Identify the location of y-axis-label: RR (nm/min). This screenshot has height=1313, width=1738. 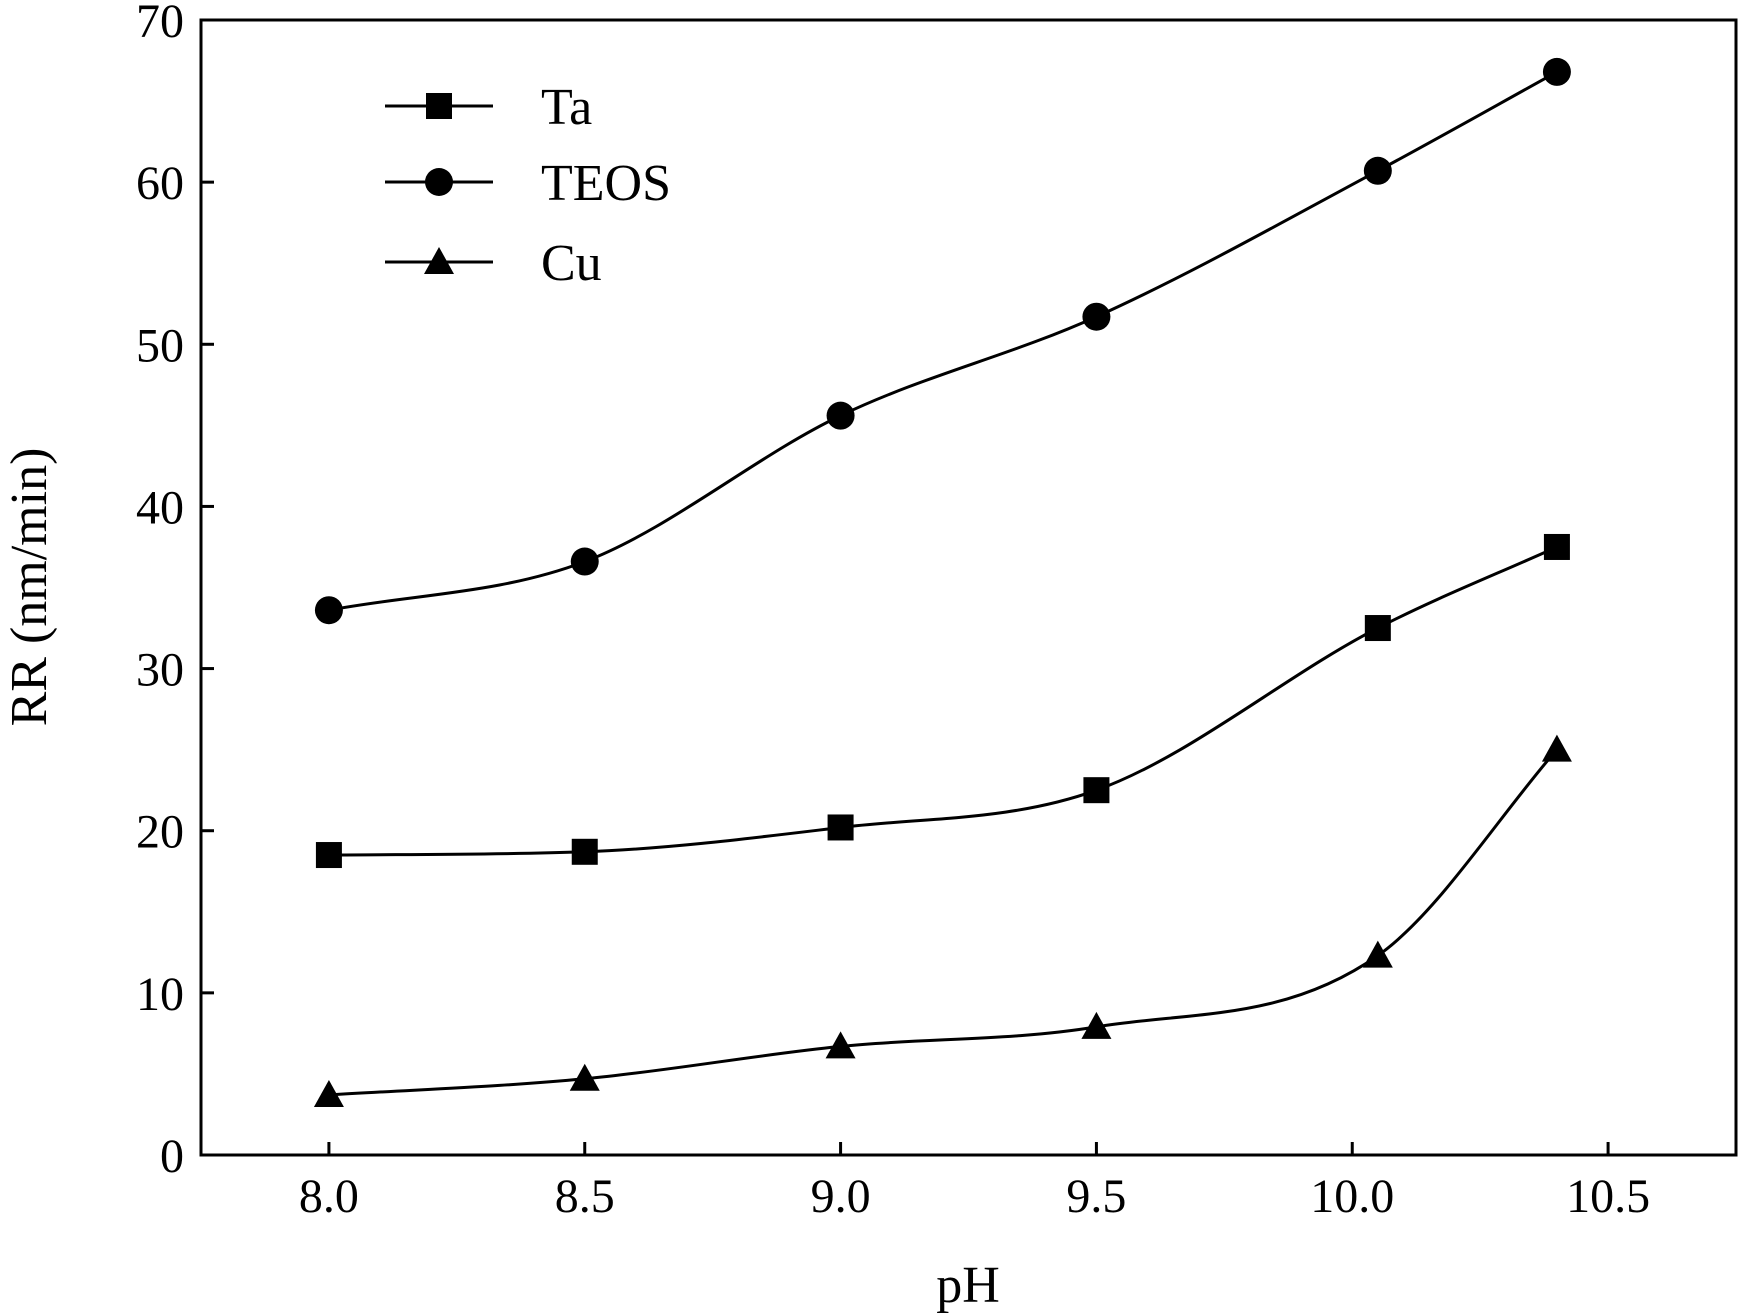
(29, 587).